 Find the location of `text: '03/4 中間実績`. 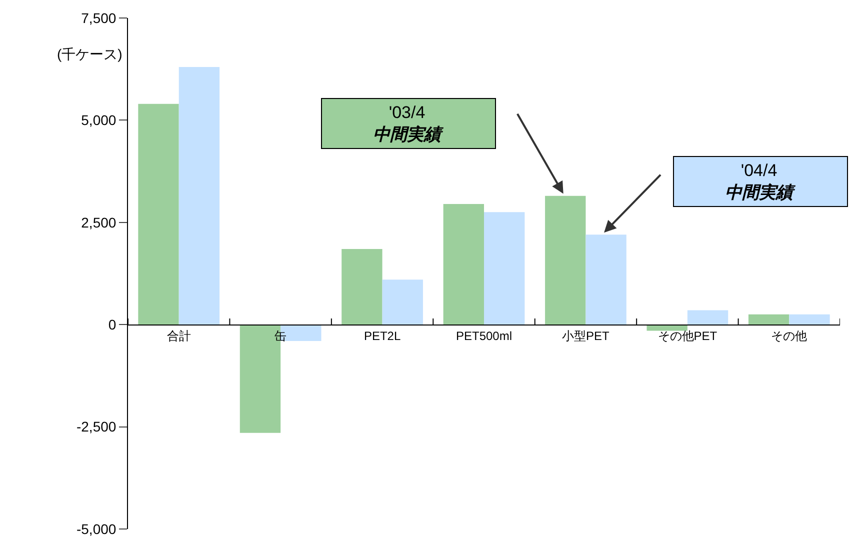

text: '03/4 中間実績 is located at coordinates (408, 123).